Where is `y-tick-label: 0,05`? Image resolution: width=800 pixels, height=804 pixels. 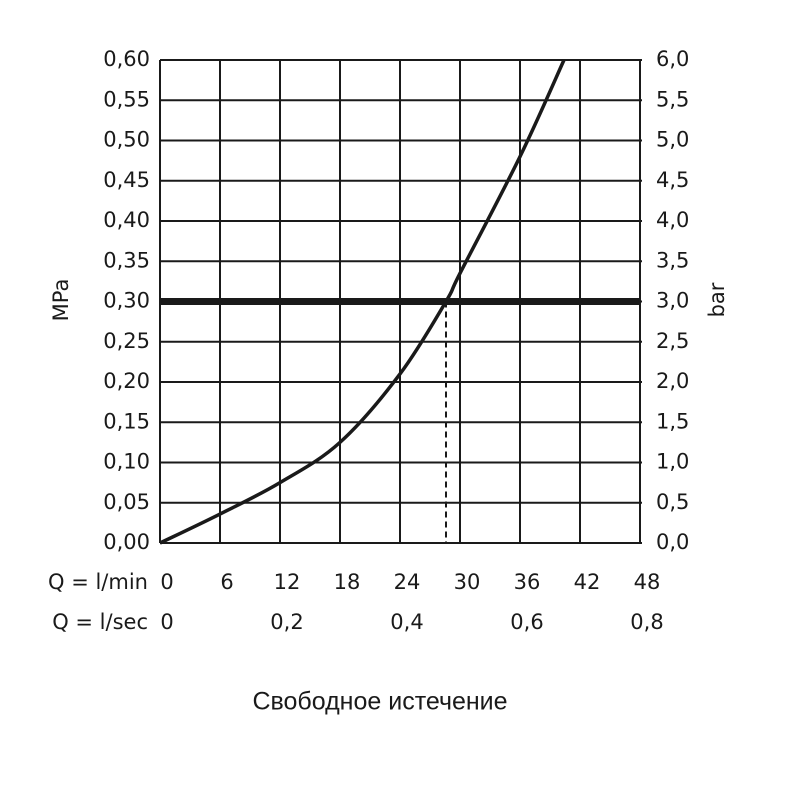
y-tick-label: 0,05 is located at coordinates (126, 502).